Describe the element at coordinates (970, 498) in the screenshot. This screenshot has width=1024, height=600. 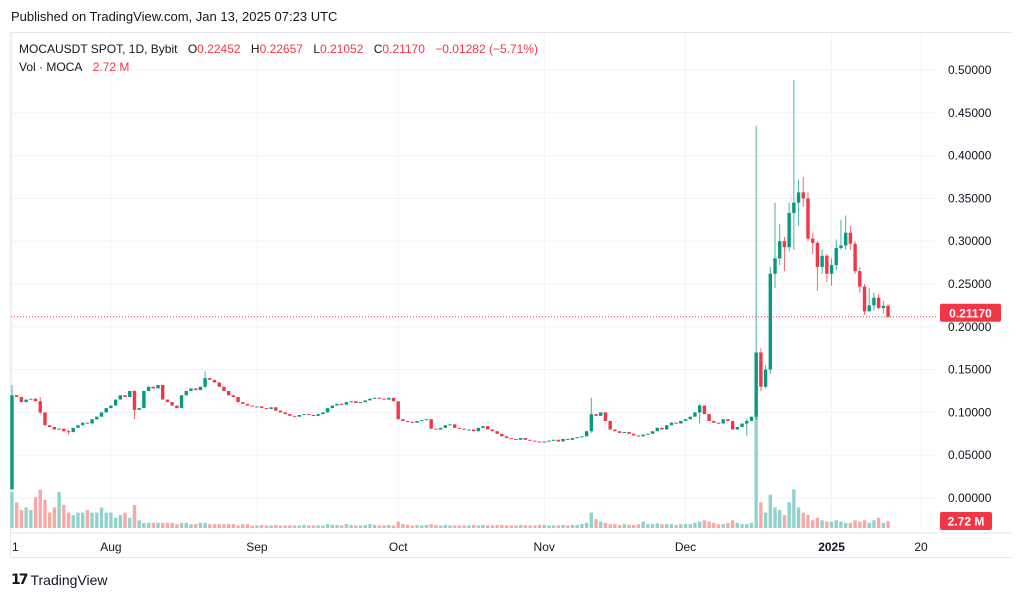
I see `price-tick-label: 0.00000` at that location.